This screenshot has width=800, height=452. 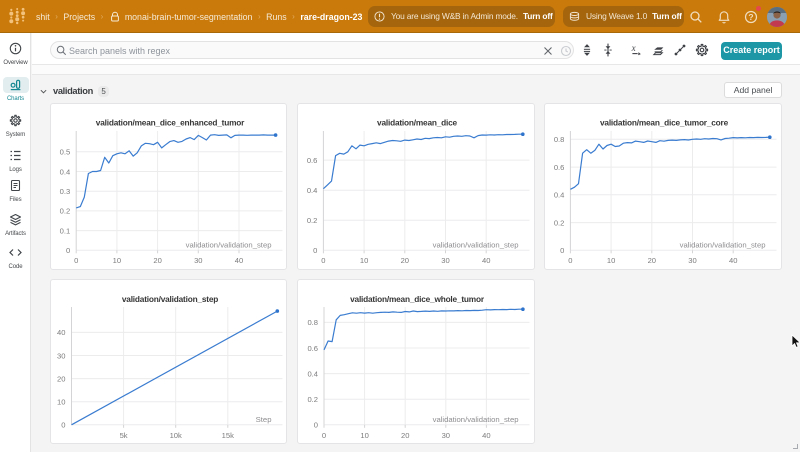 I want to click on svg-text: 0.5, so click(x=64, y=152).